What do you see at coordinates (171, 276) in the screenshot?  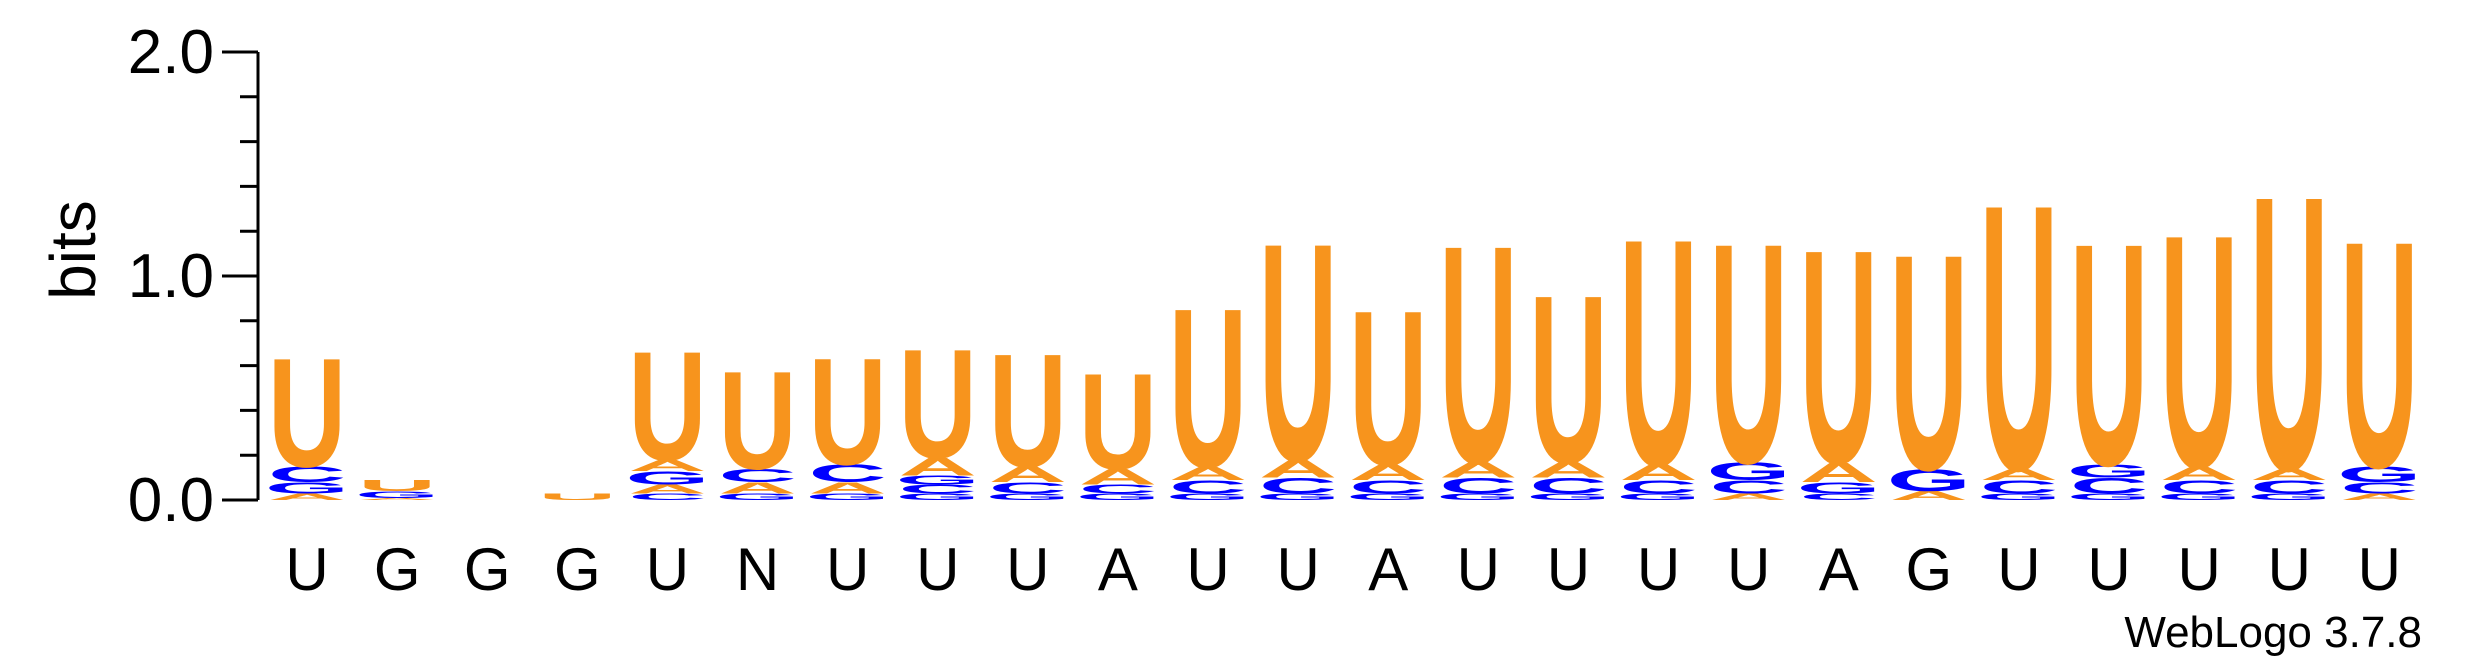 I see `y-tick-label: 1.0` at bounding box center [171, 276].